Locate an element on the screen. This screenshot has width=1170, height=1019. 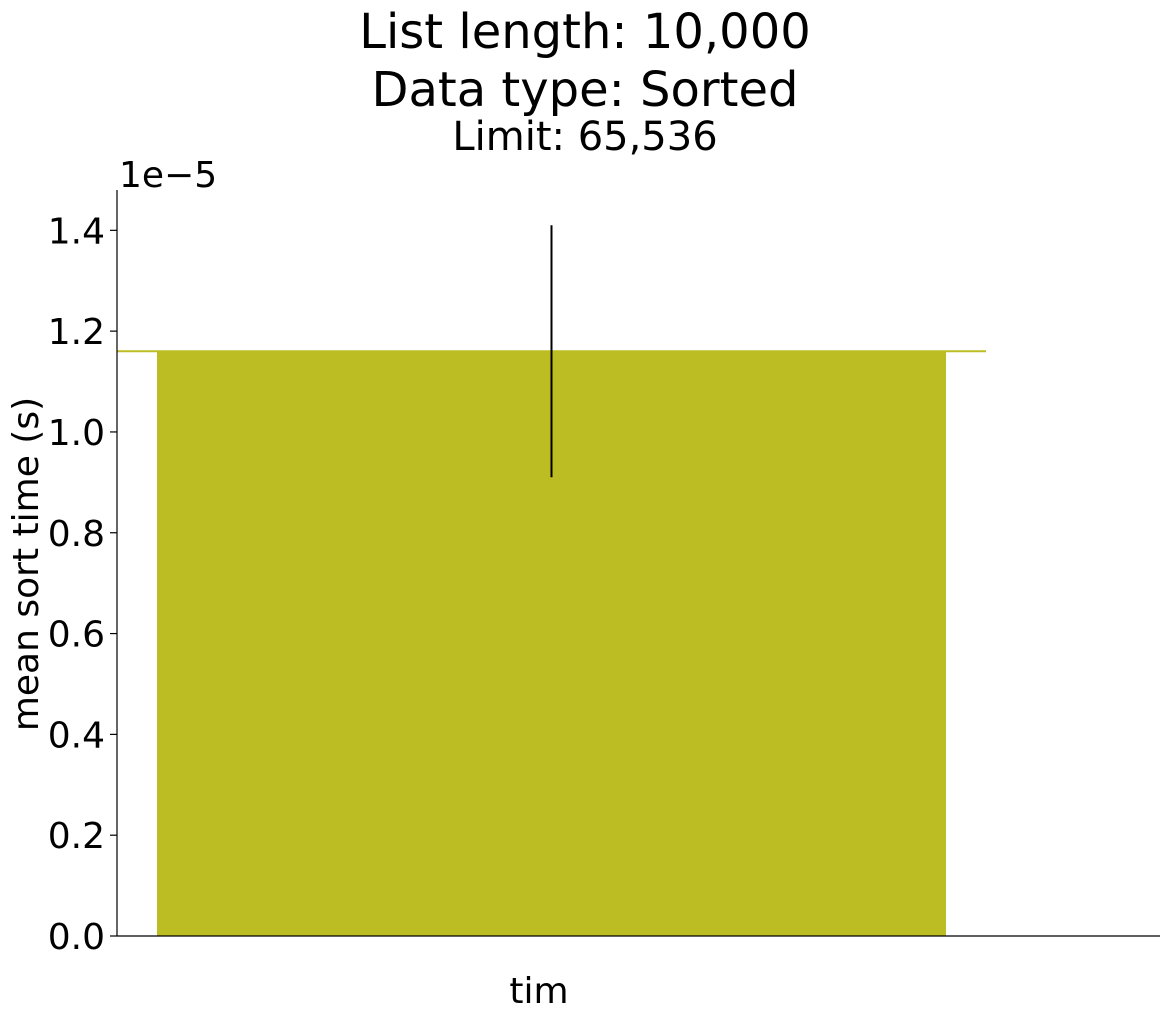
y-tick-label: 0.8 is located at coordinates (76, 534).